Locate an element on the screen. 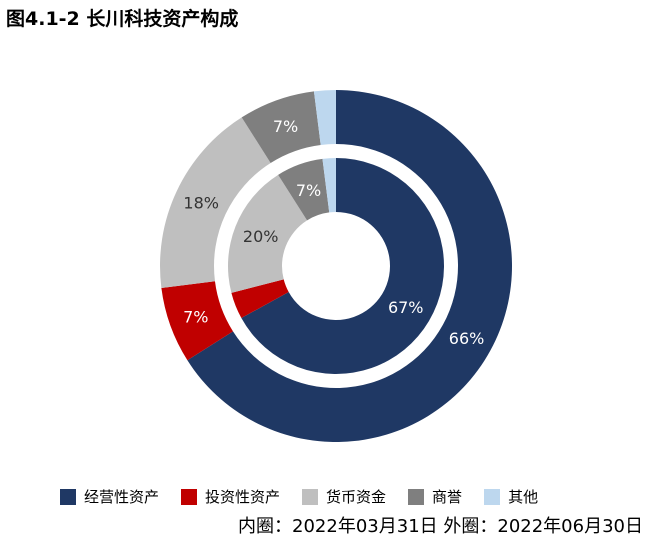 The height and width of the screenshot is (541, 655). legend-item: 经营性资产 is located at coordinates (109, 496).